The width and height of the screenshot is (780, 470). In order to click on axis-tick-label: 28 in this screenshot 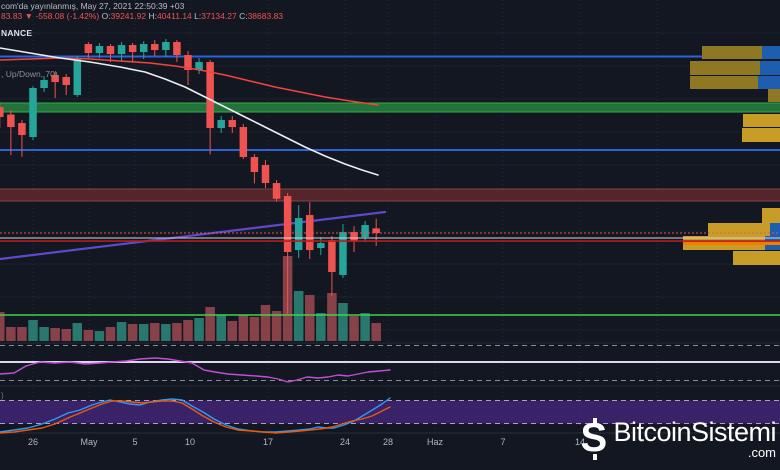, I will do `click(387, 442)`.